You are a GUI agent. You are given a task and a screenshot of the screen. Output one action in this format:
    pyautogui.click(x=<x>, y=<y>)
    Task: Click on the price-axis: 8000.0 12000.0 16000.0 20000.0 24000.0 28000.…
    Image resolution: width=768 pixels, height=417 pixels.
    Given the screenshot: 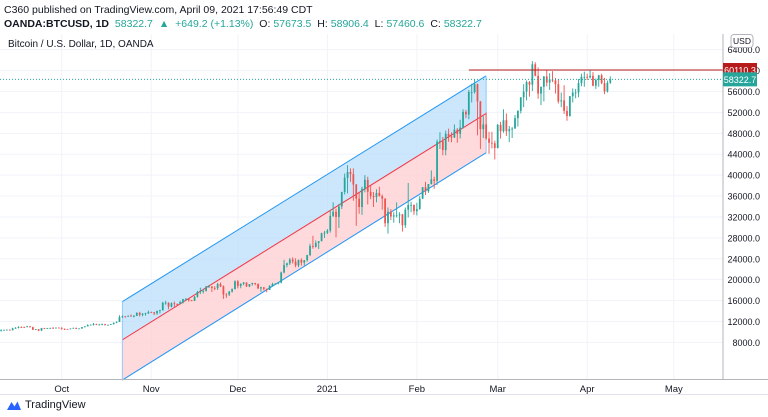 What is the action you would take?
    pyautogui.click(x=743, y=196)
    